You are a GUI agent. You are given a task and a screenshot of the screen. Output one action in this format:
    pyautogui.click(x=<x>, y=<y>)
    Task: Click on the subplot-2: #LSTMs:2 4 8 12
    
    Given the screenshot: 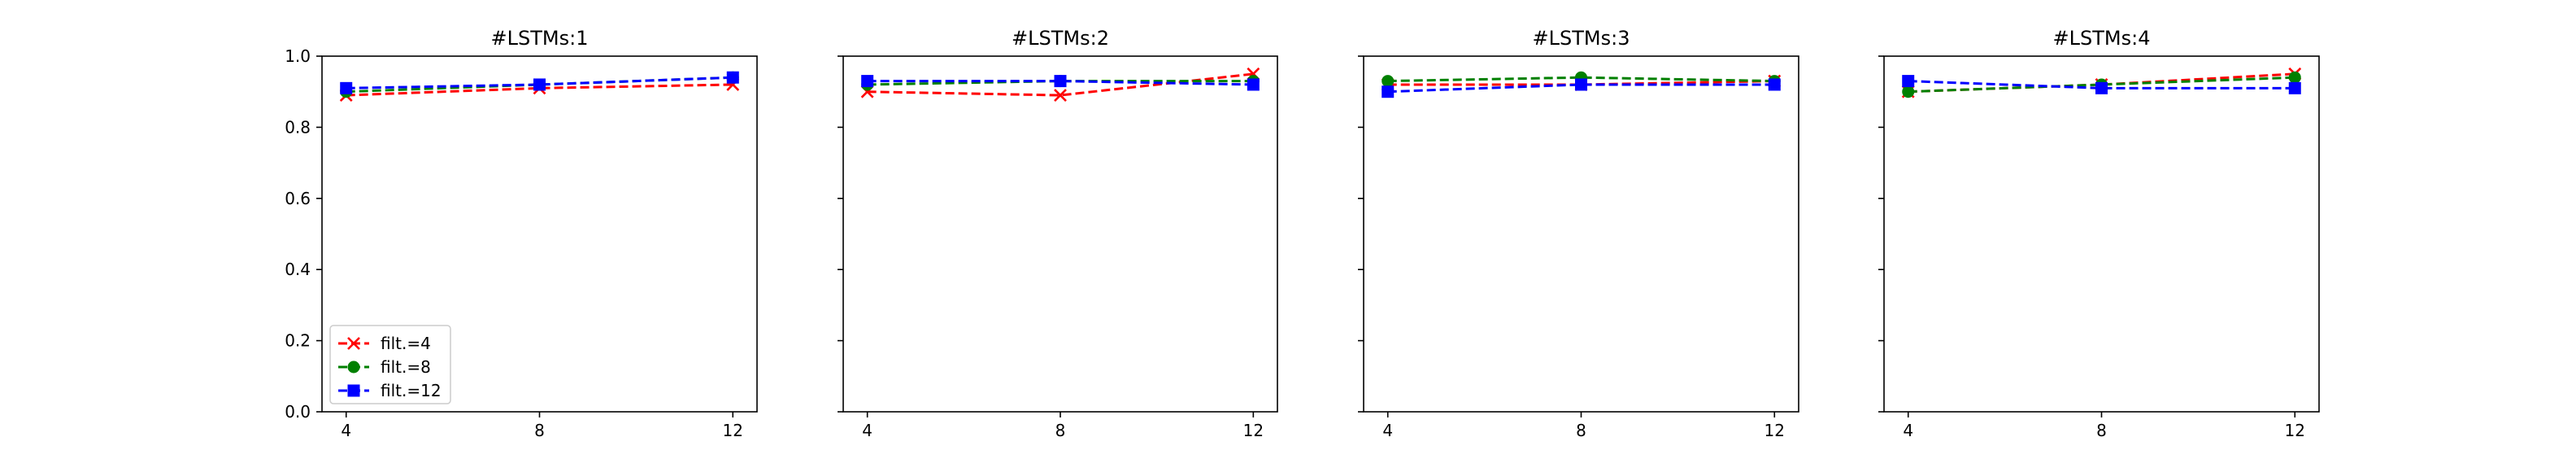 What is the action you would take?
    pyautogui.click(x=1058, y=234)
    